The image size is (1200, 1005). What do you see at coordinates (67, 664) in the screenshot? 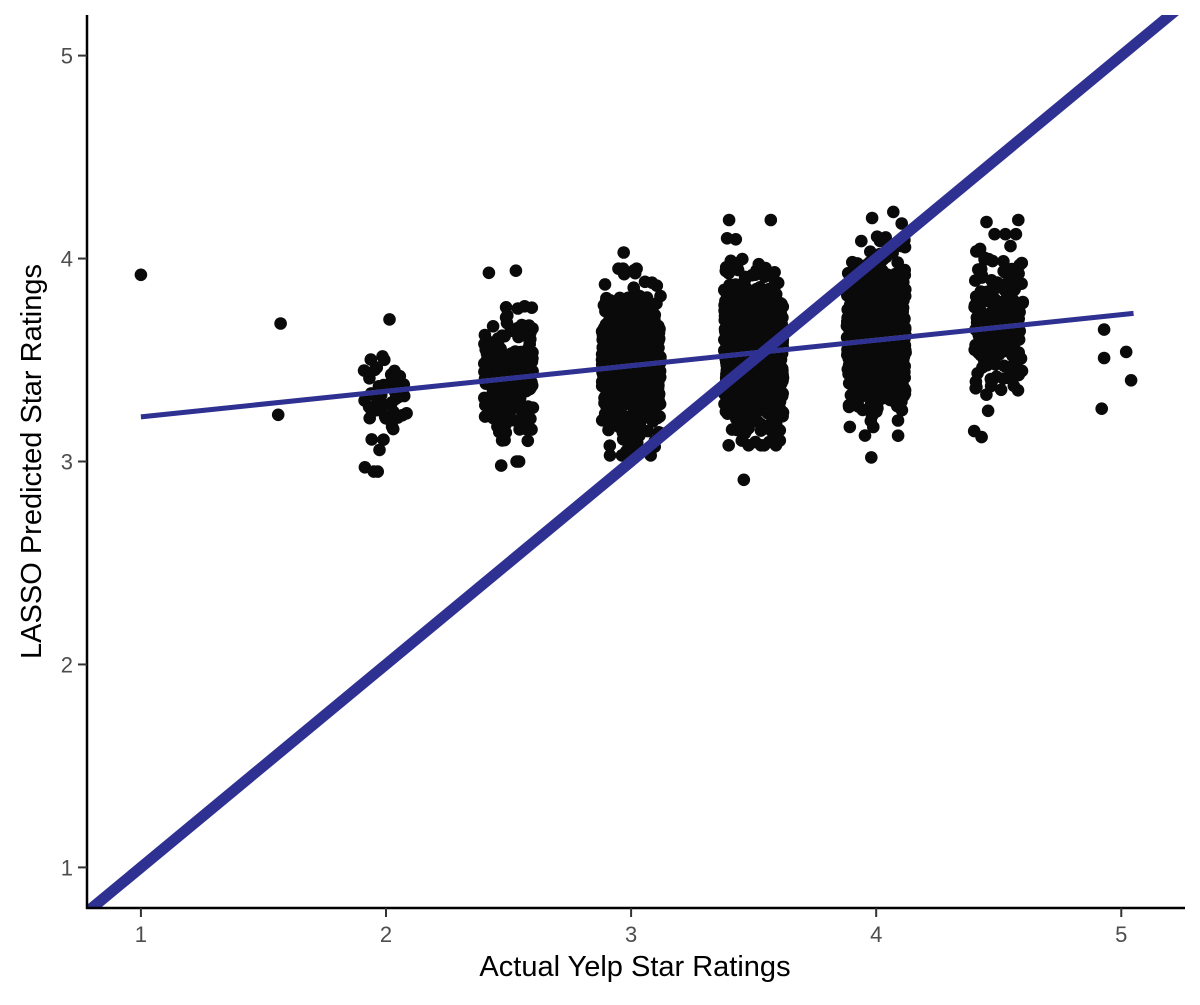
I see `y-tick-label: 2` at bounding box center [67, 664].